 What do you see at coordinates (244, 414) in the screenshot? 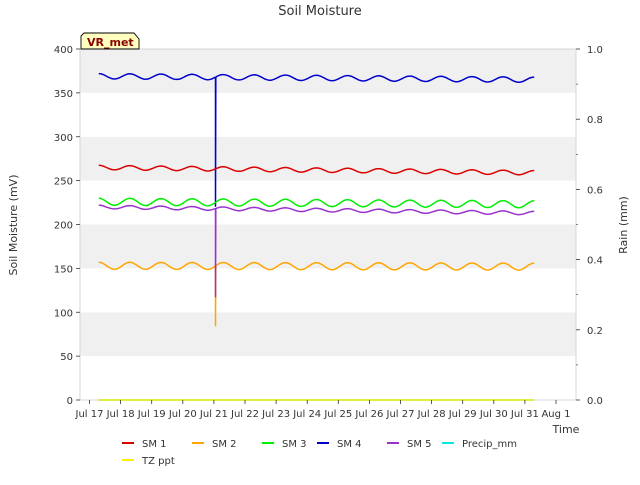
I see `x-tick-label-5: Jul 22` at bounding box center [244, 414].